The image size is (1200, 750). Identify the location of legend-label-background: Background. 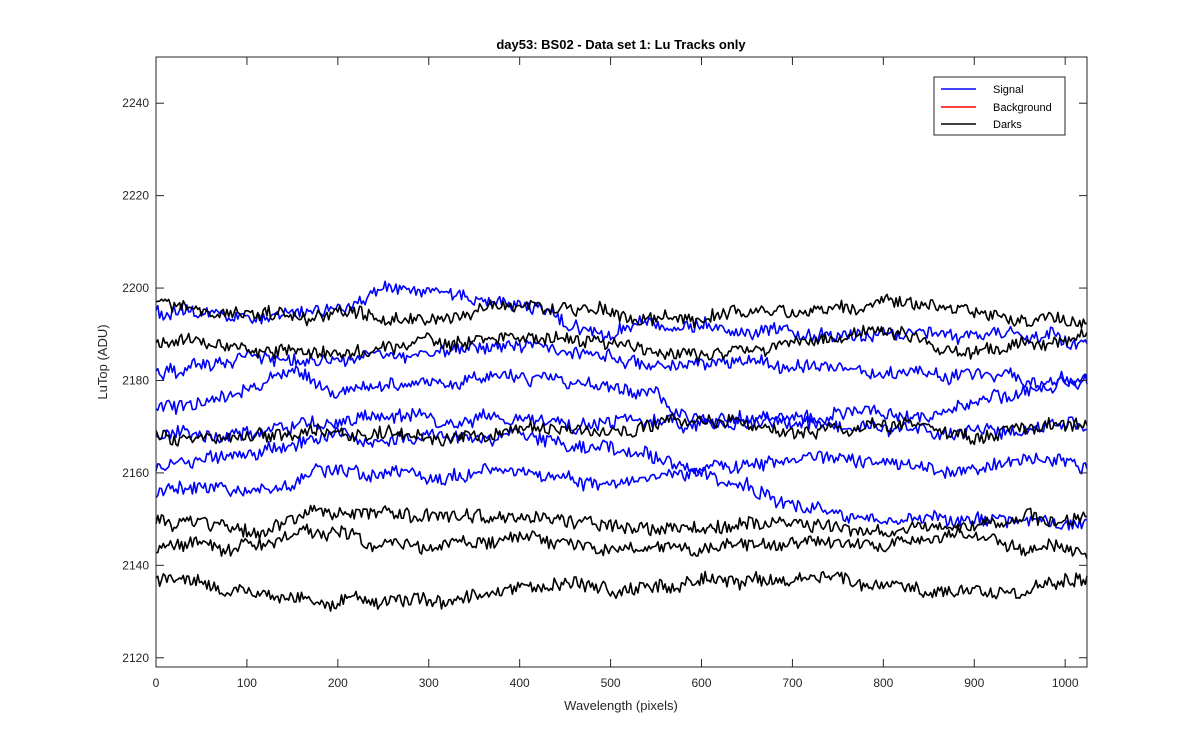
(1022, 108).